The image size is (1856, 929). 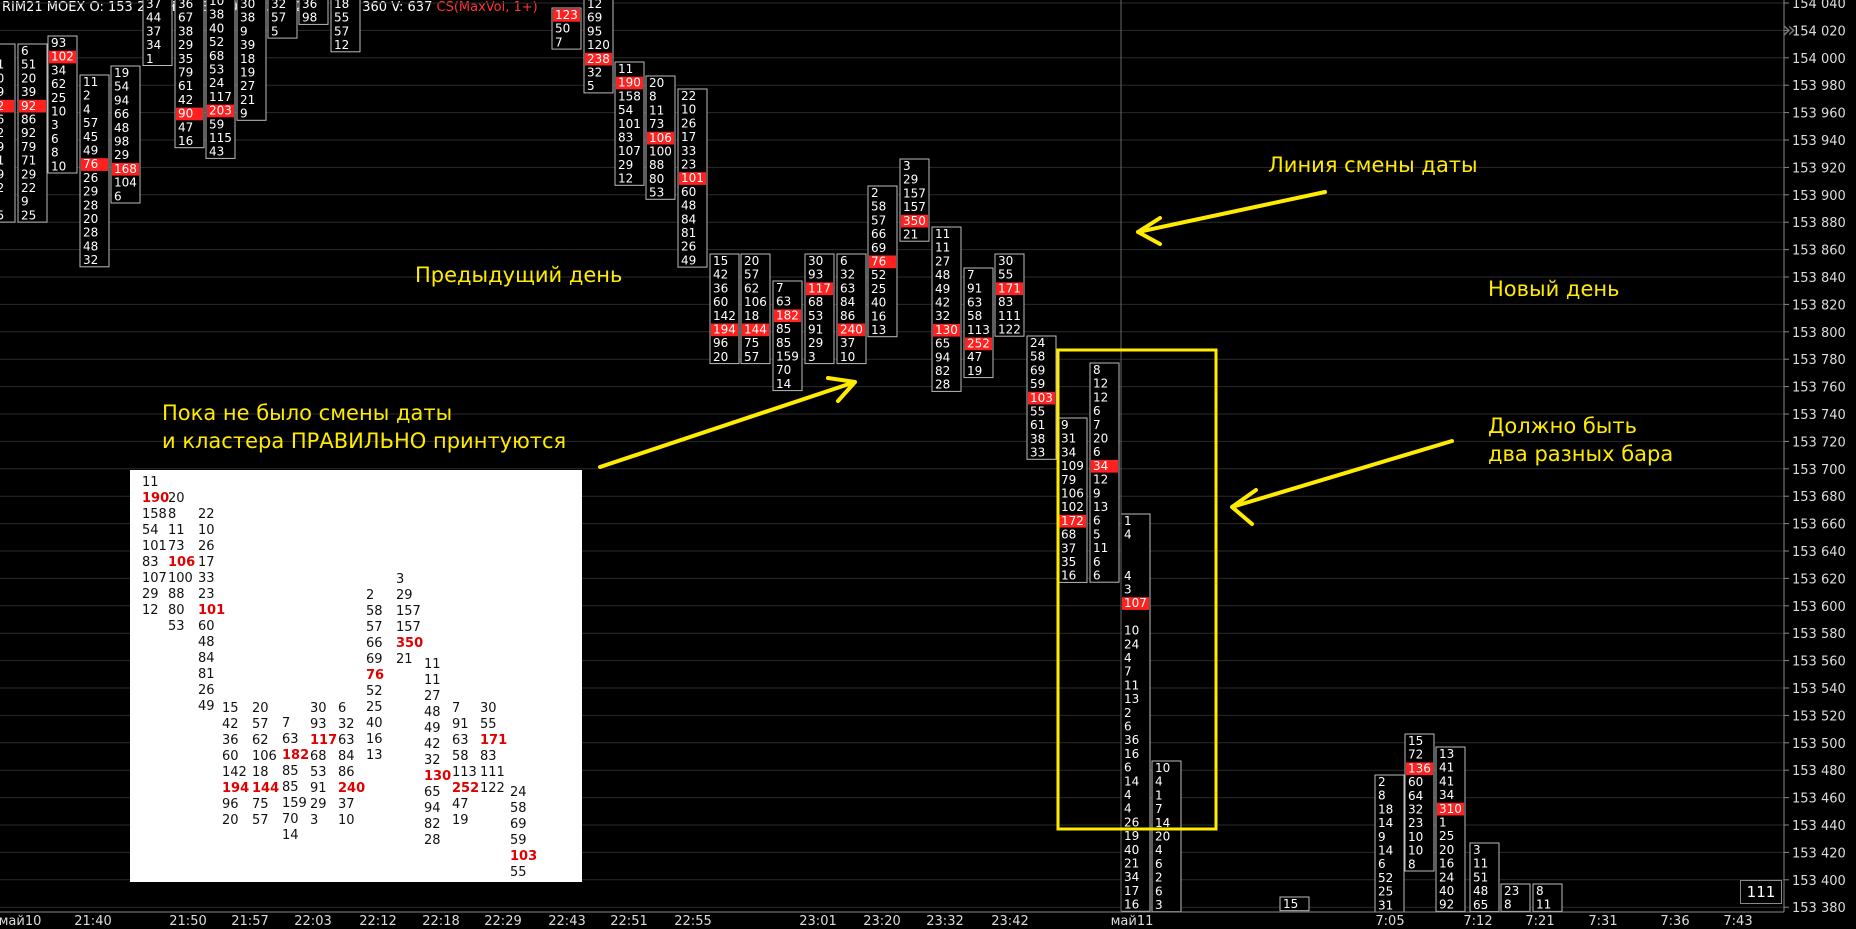 What do you see at coordinates (724, 316) in the screenshot?
I see `volume-cell: 142` at bounding box center [724, 316].